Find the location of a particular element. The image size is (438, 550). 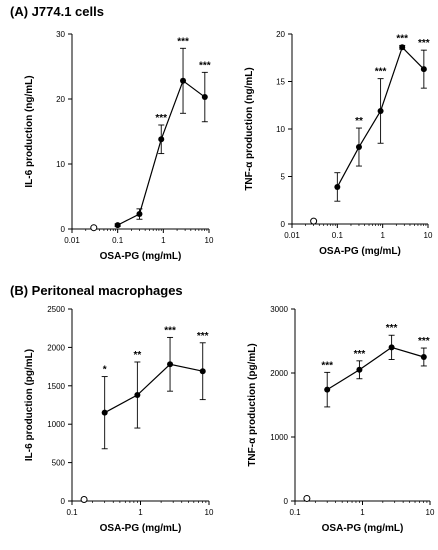

panel-a-right-y-tick-label: 20 is located at coordinates (280, 34).